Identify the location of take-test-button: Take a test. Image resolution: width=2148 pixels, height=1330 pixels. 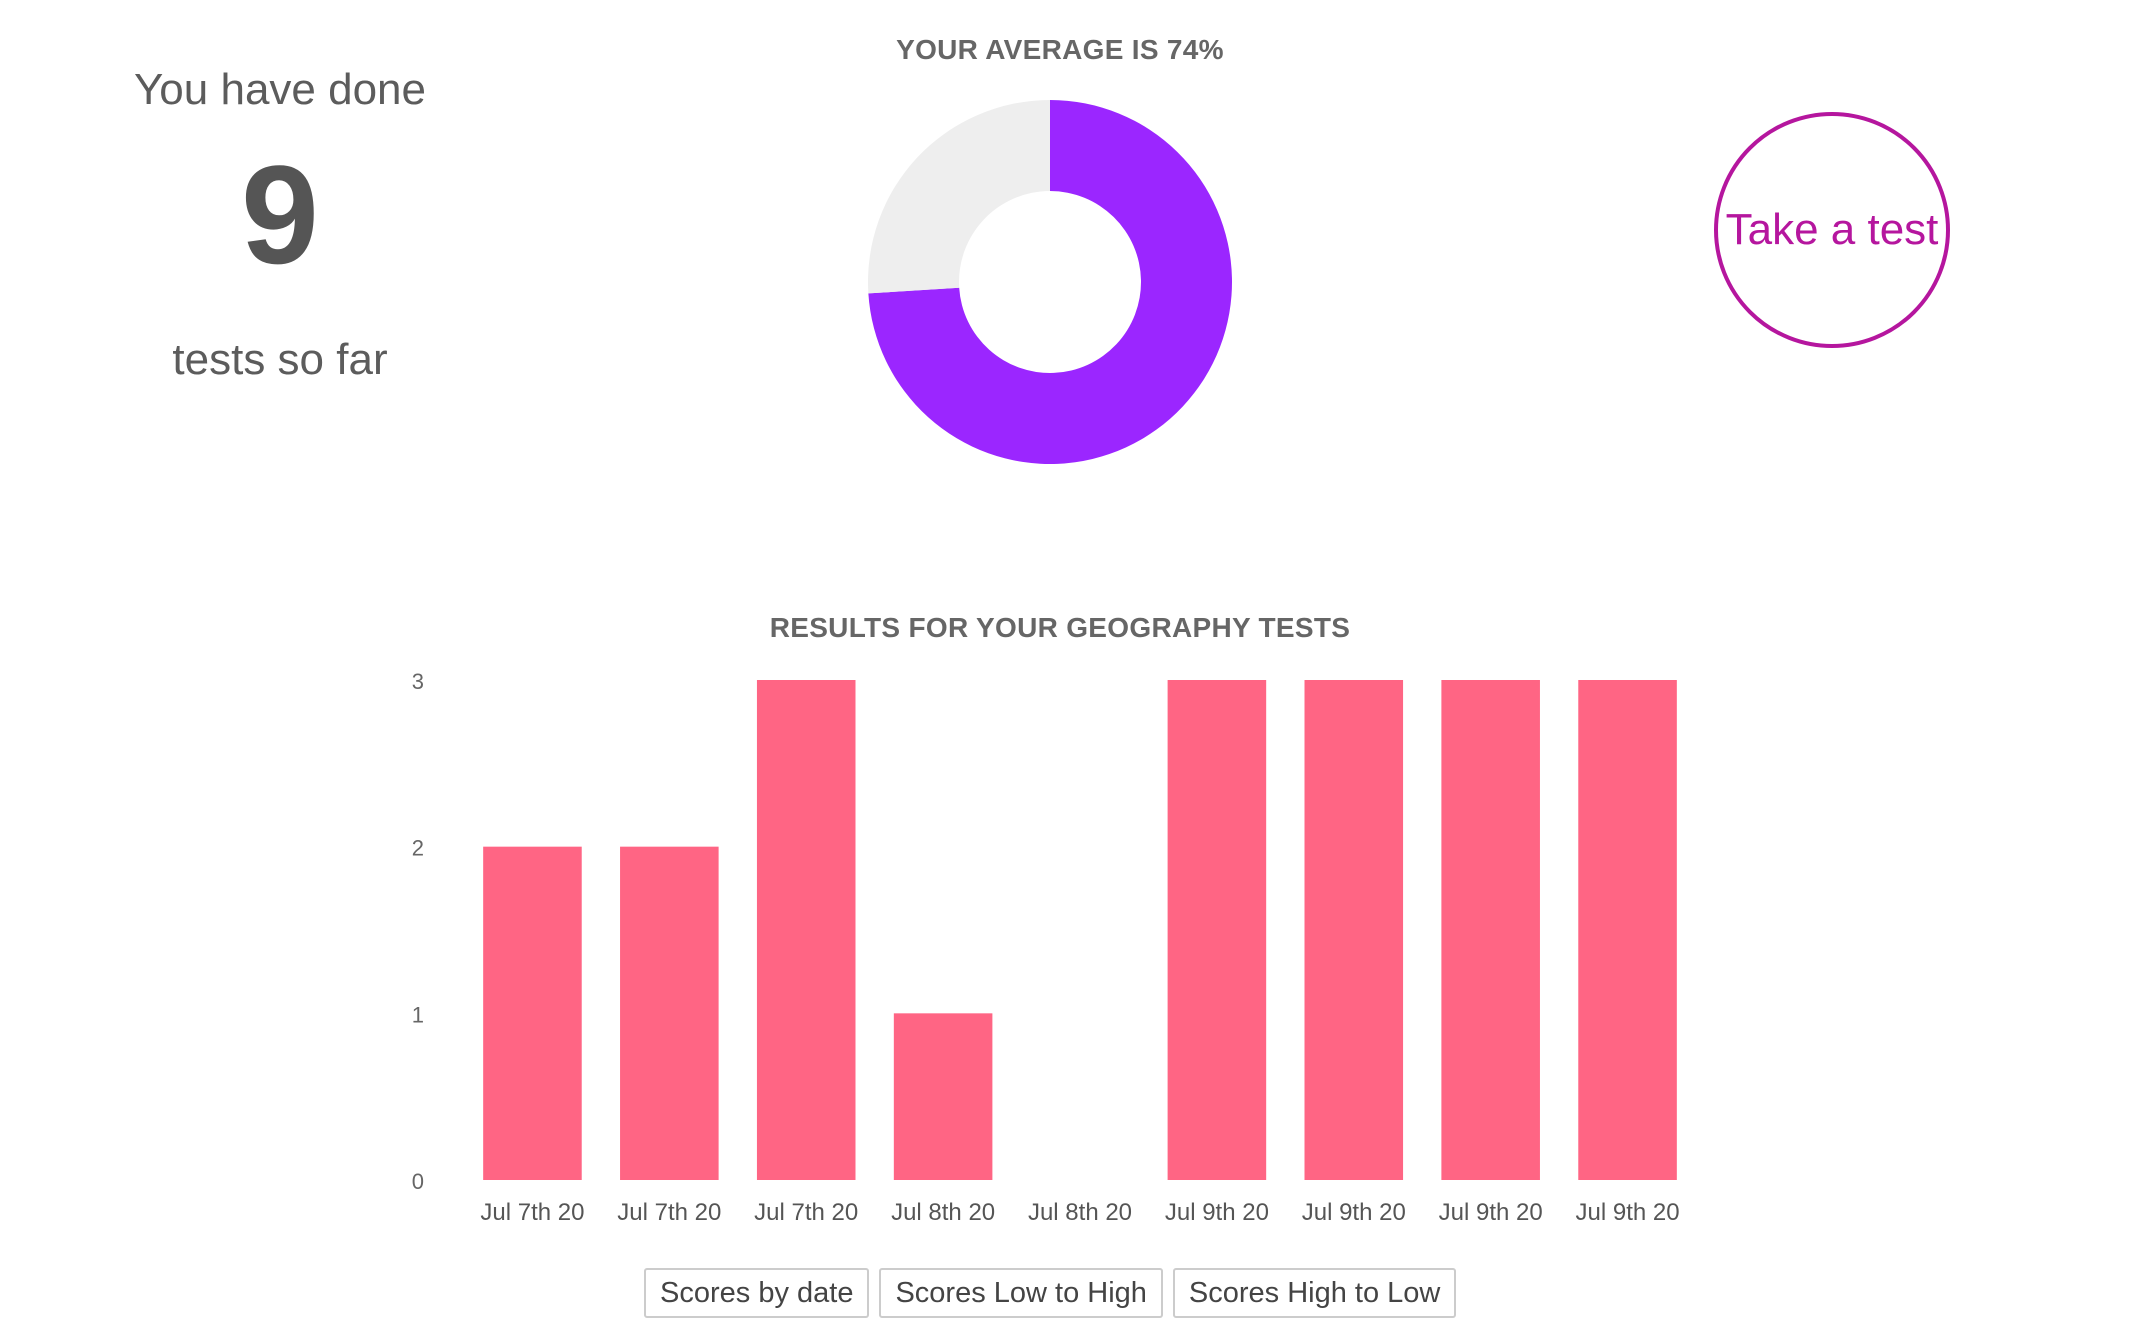
(1832, 230).